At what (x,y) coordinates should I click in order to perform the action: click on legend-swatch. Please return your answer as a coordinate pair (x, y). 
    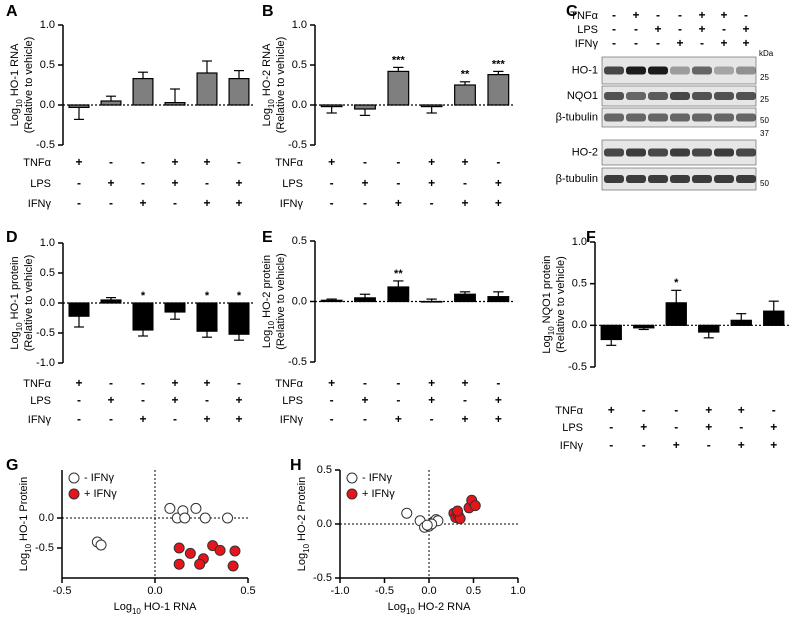
    Looking at the image, I should click on (74, 478).